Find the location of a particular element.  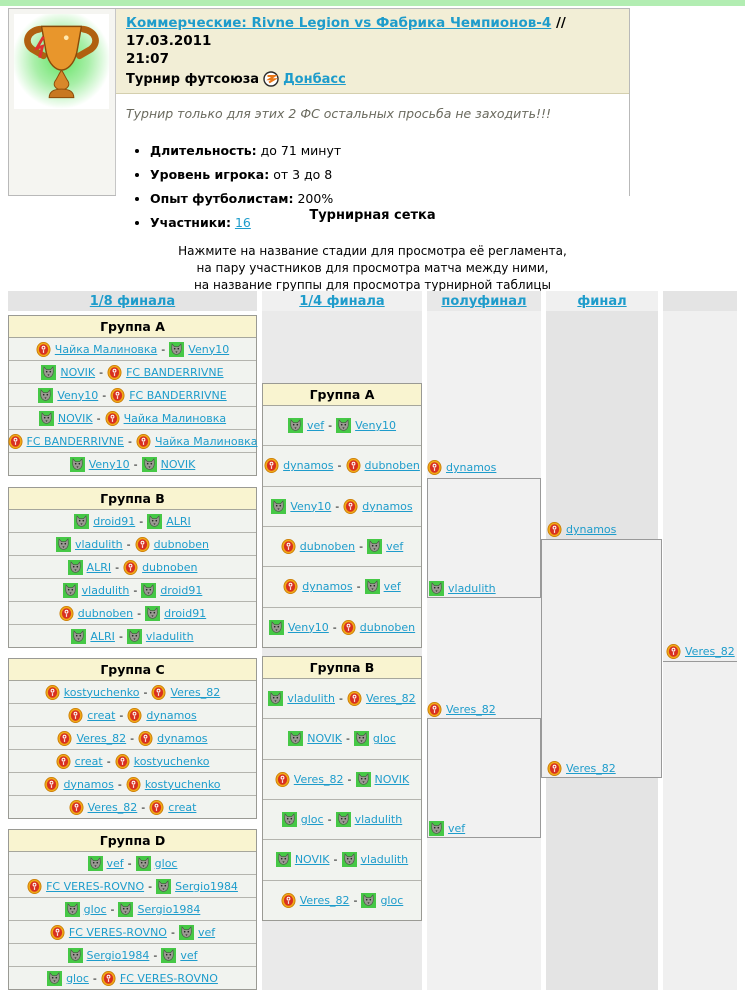

match-row: FC VERES-ROVNO - vef is located at coordinates (132, 932).